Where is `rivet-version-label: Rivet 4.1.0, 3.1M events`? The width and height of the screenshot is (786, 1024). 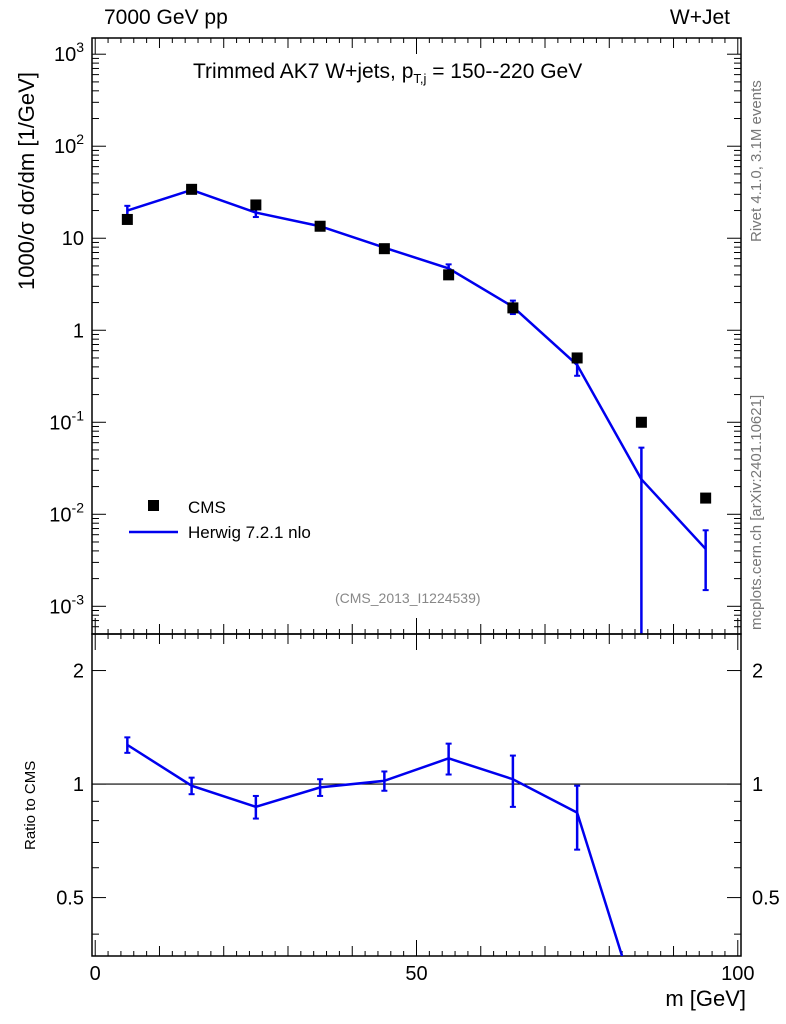 rivet-version-label: Rivet 4.1.0, 3.1M events is located at coordinates (756, 161).